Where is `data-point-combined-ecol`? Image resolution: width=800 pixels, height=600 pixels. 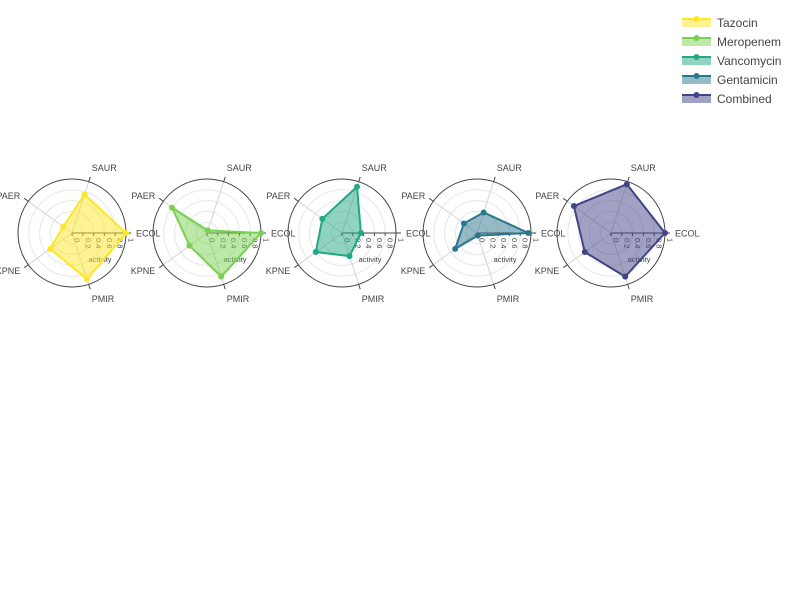
data-point-combined-ecol is located at coordinates (665, 233).